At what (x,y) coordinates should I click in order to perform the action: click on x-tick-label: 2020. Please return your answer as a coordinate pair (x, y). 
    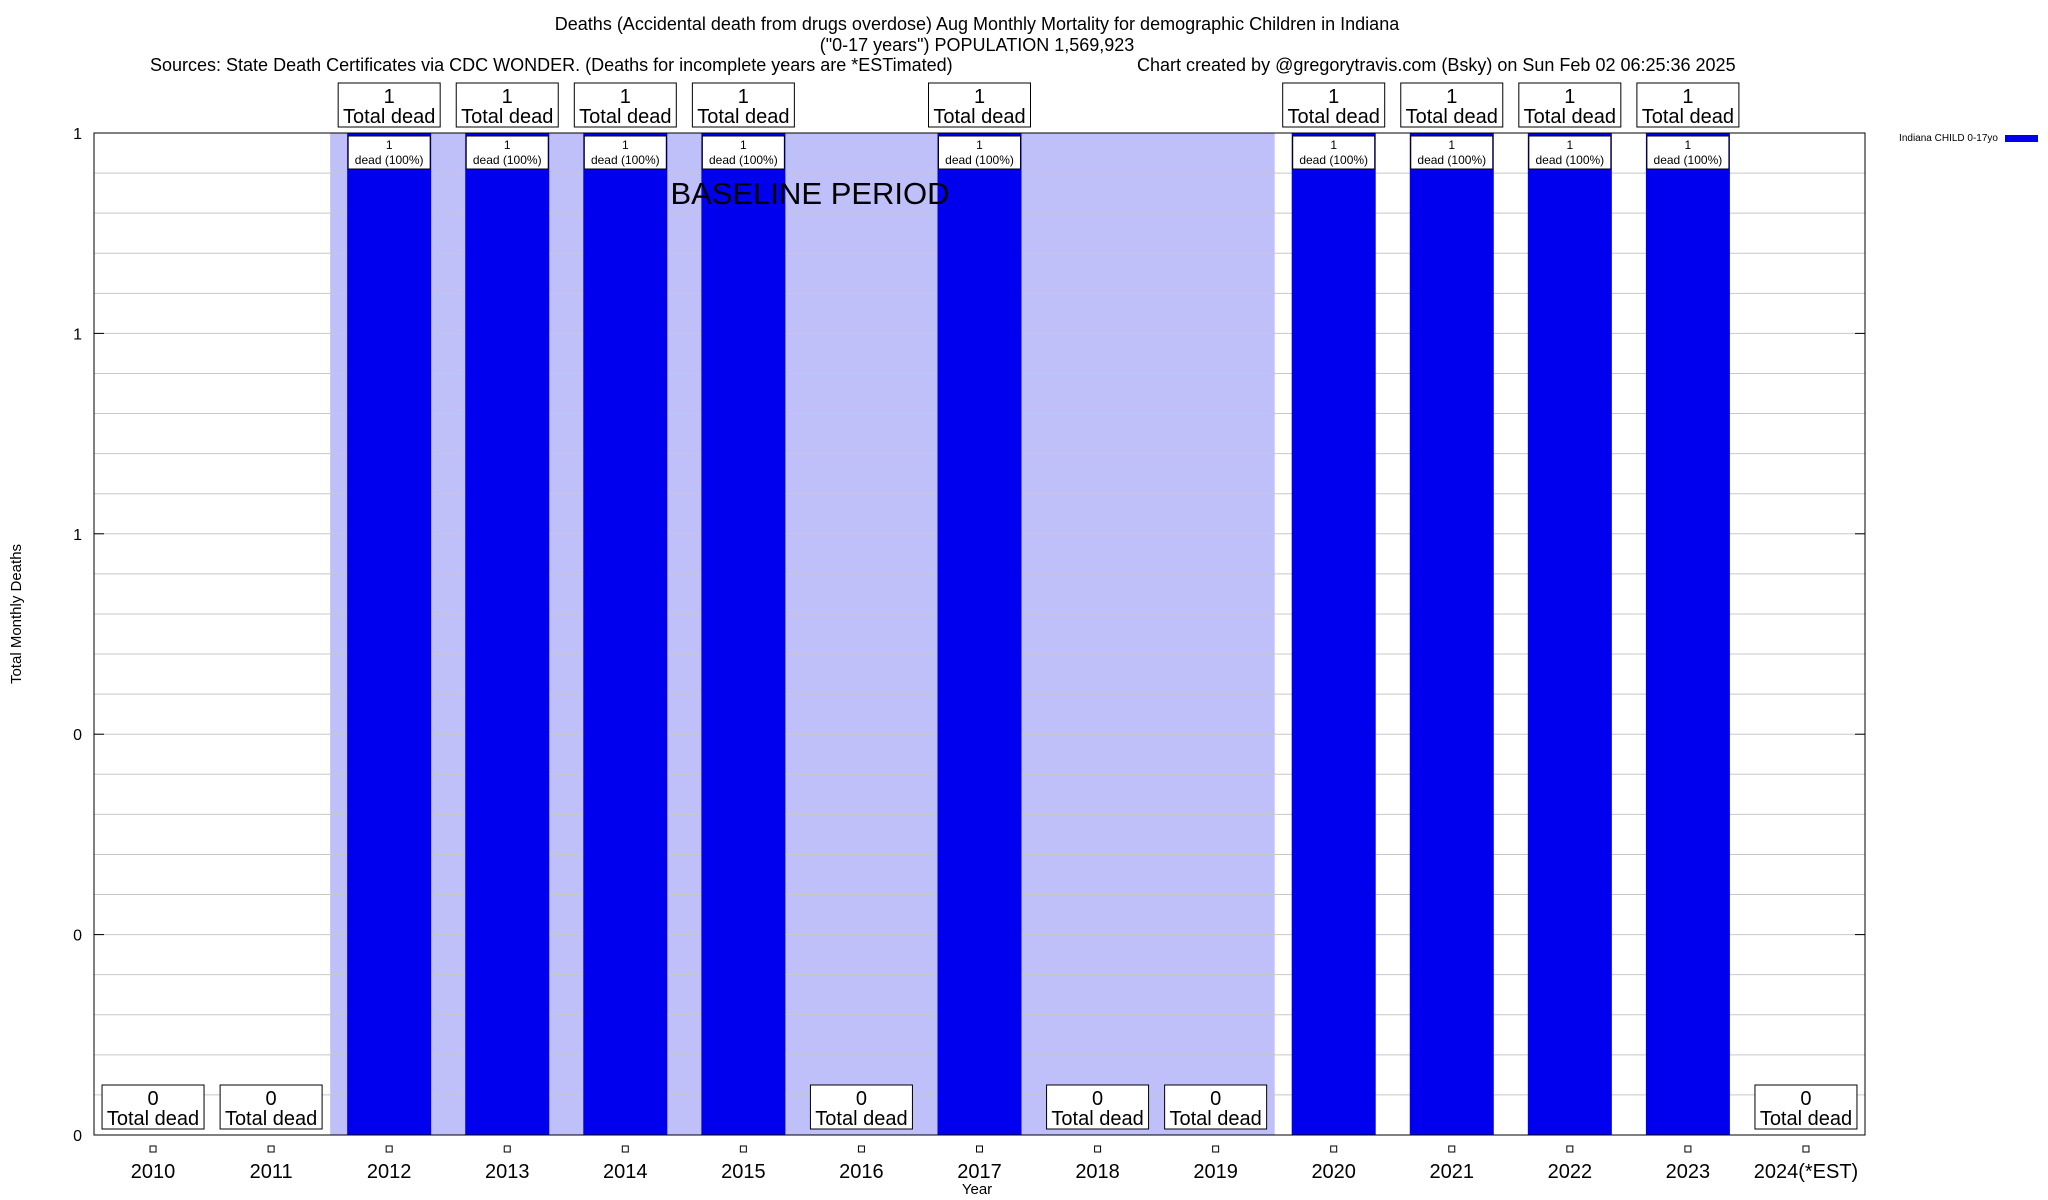
    Looking at the image, I should click on (1333, 1172).